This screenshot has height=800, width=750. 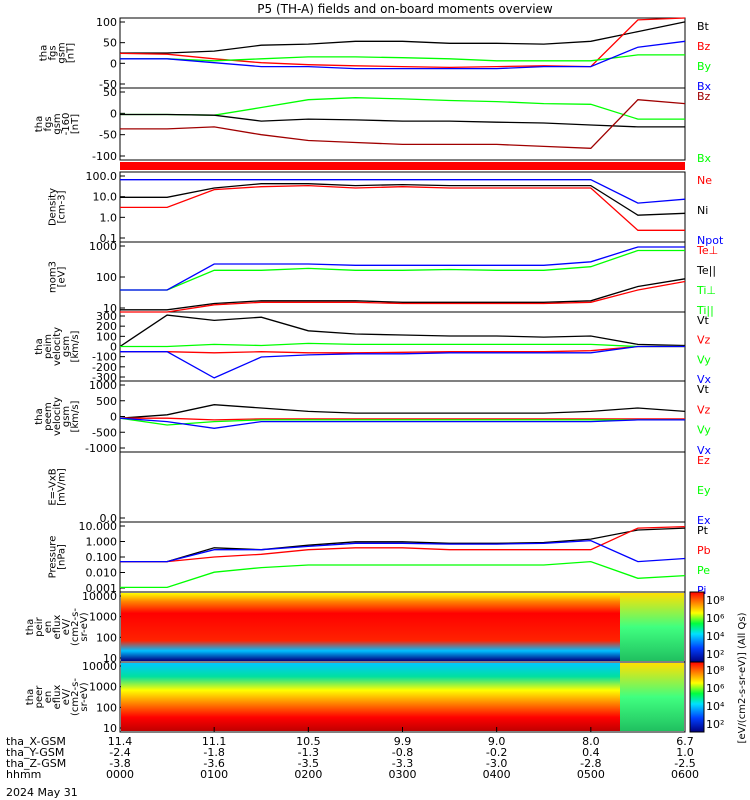 I want to click on series-line-Ne, so click(x=402, y=207).